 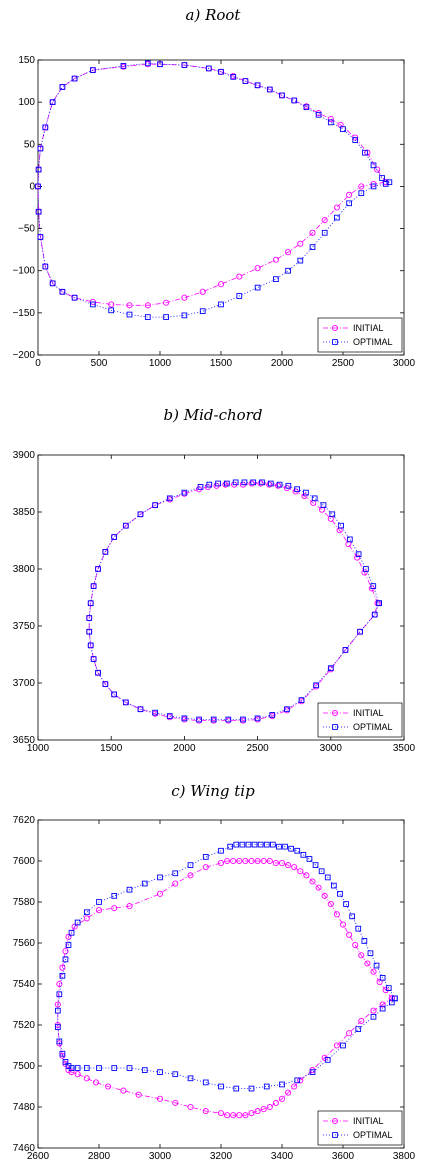 I want to click on y-tick-label: 3850, so click(x=24, y=512).